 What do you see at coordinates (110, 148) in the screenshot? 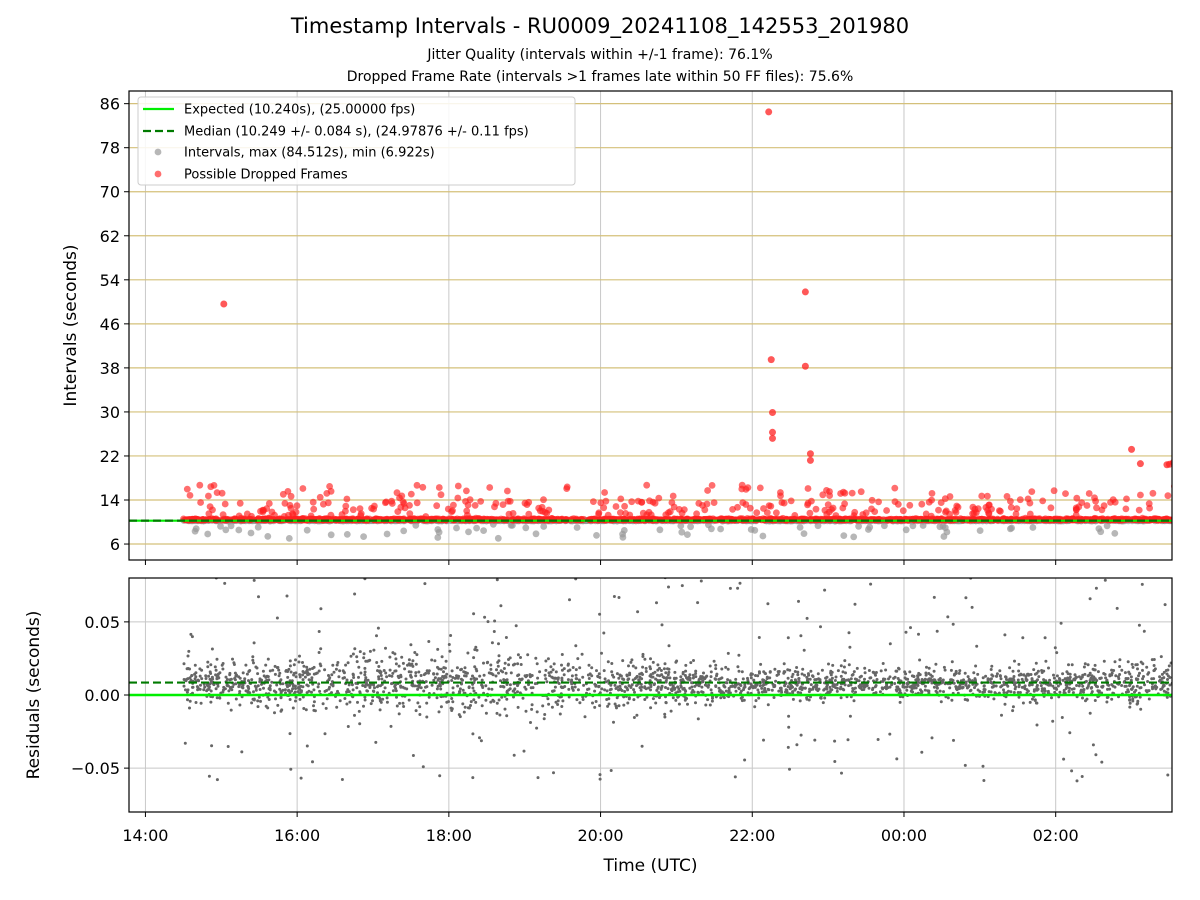
I see `y-tick-label: 78` at bounding box center [110, 148].